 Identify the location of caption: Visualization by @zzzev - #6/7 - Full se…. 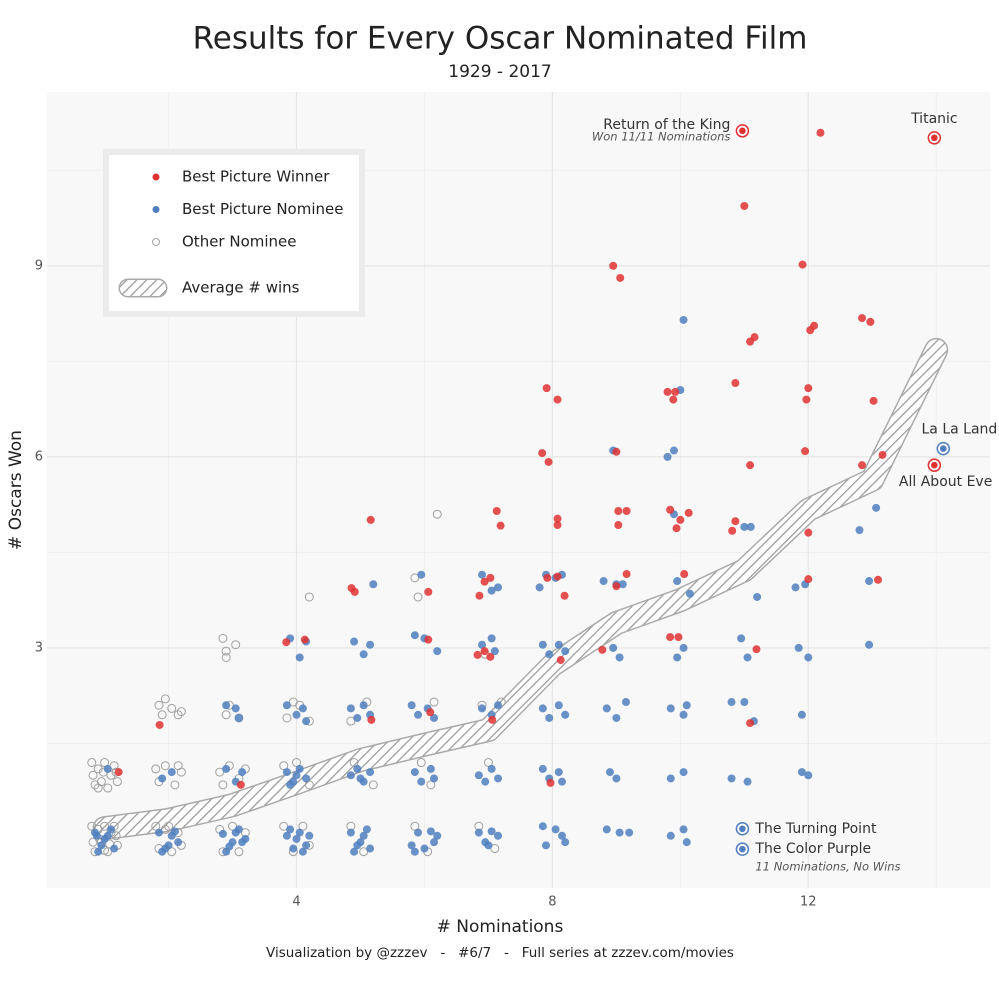
(500, 953).